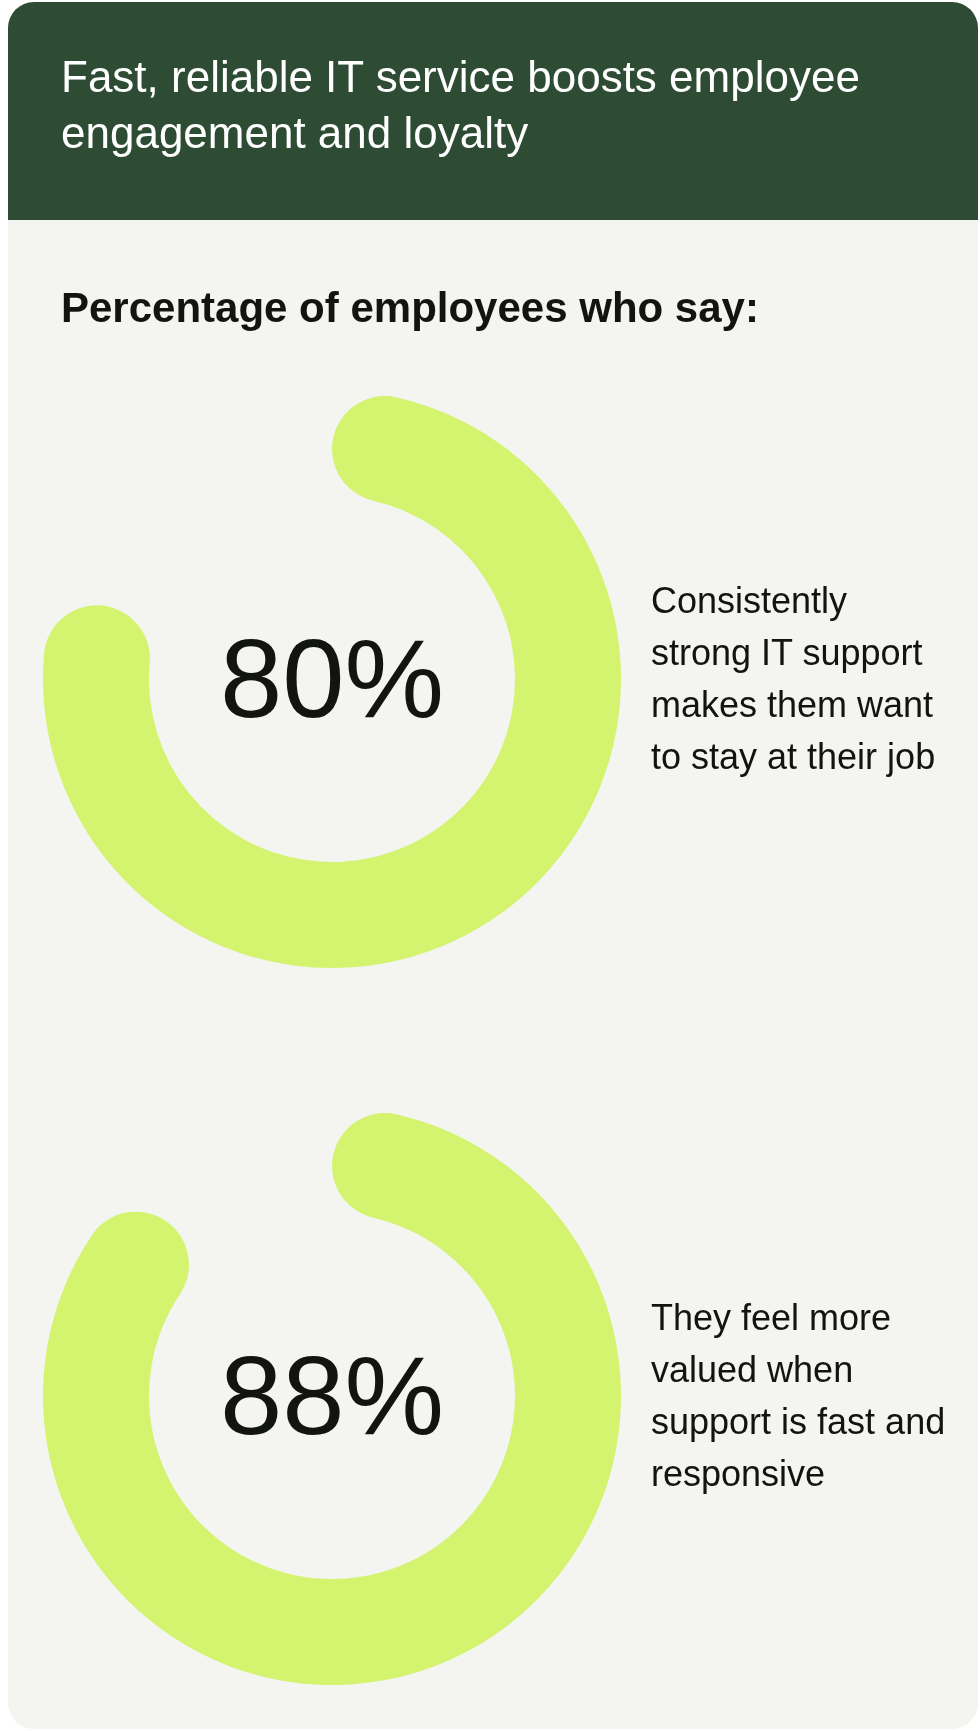 The width and height of the screenshot is (980, 1731). What do you see at coordinates (460, 104) in the screenshot?
I see `chart-title: Fast, reliable IT service boosts employee engagement and loyalty` at bounding box center [460, 104].